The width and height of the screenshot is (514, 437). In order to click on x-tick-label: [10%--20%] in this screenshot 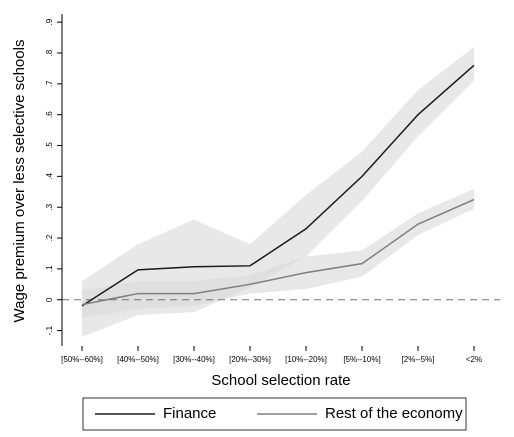, I will do `click(306, 359)`.